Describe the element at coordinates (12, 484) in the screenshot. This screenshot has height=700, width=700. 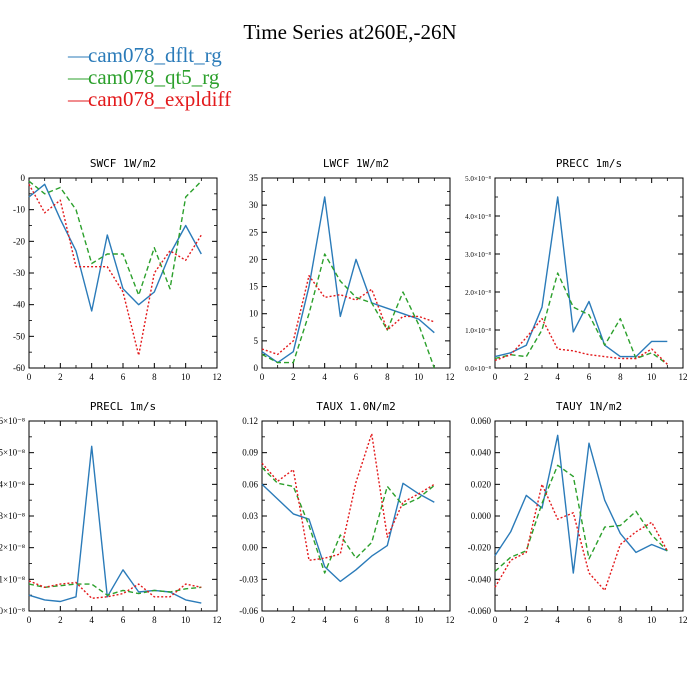
I see `y-tick-label: 4×10⁻⁸` at that location.